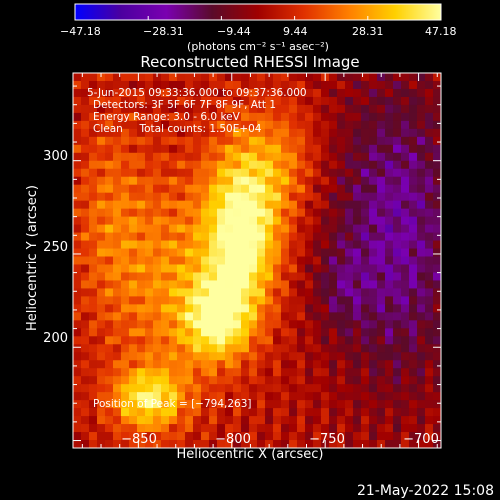  I want to click on colorbar-tick-label: −9.44, so click(234, 31).